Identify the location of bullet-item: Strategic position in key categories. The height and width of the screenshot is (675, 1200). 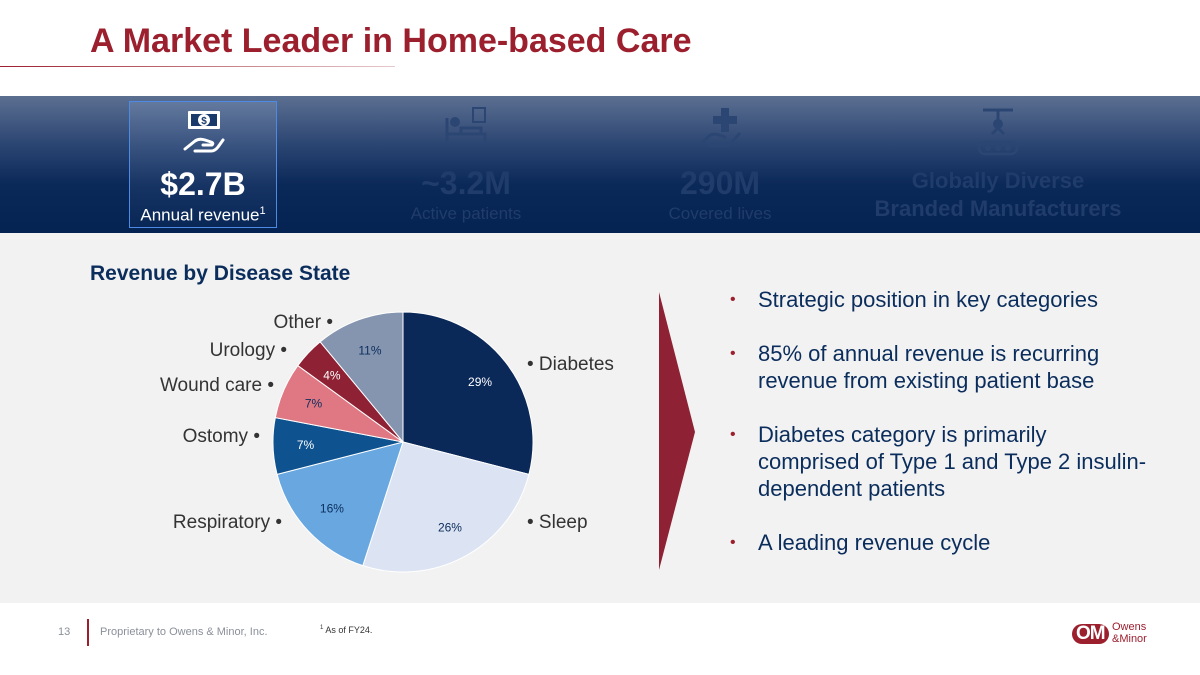
(940, 299).